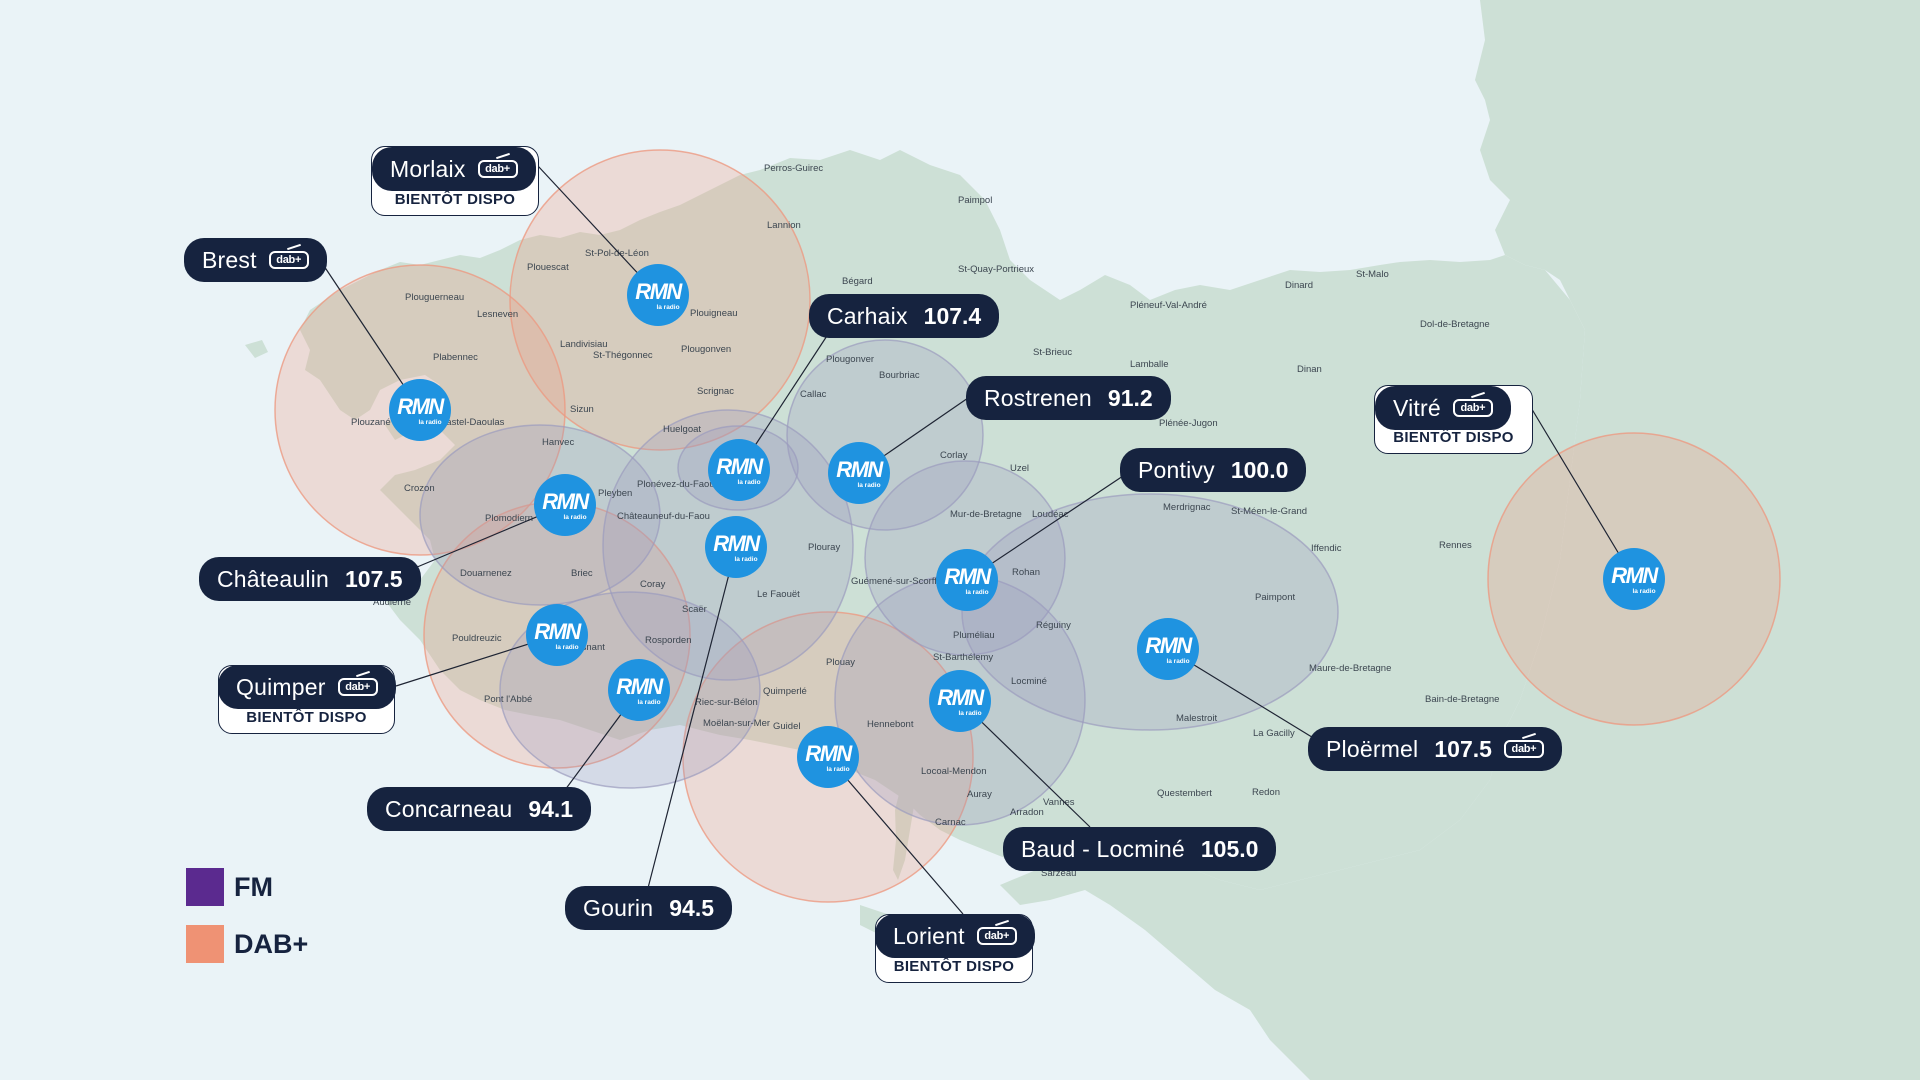 Image resolution: width=1920 pixels, height=1080 pixels. Describe the element at coordinates (726, 702) in the screenshot. I see `town-label: Riec-sur-Bélon` at that location.